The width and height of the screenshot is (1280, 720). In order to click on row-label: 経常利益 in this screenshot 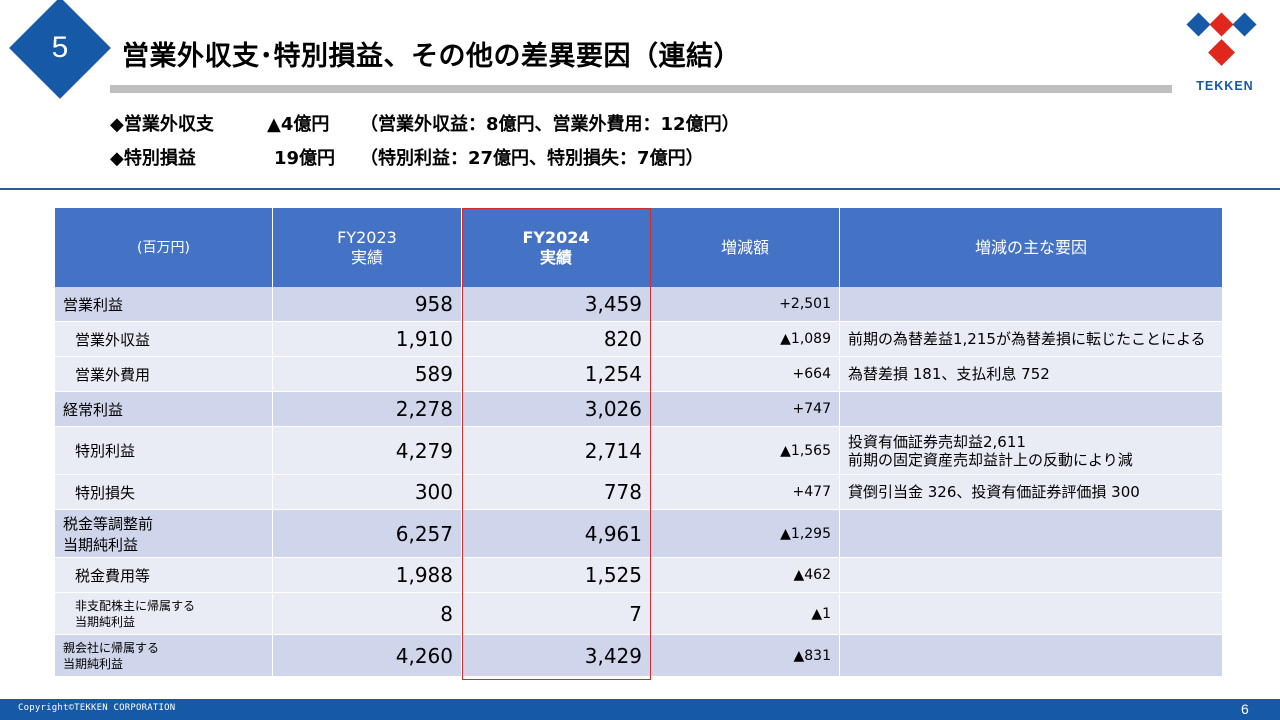, I will do `click(164, 409)`.